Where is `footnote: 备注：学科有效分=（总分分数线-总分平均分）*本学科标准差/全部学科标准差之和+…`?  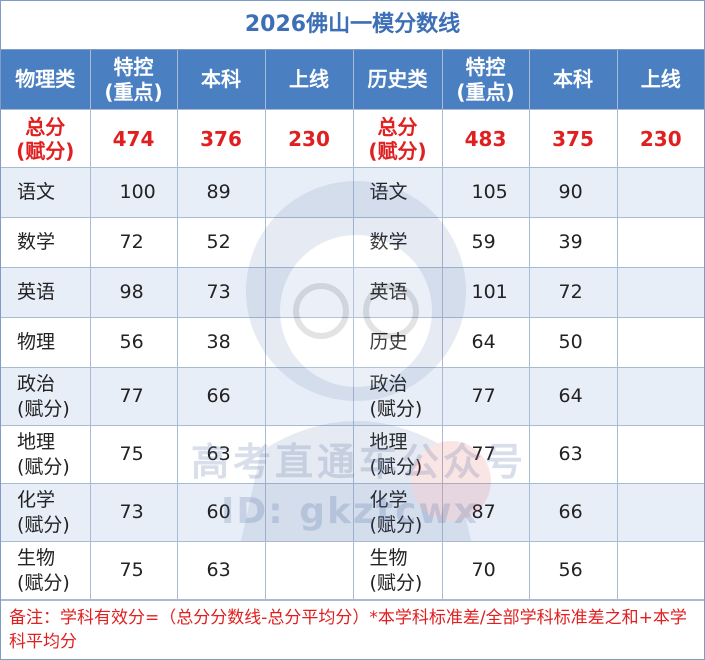 footnote: 备注：学科有效分=（总分分数线-总分平均分）*本学科标准差/全部学科标准差之和+… is located at coordinates (352, 629).